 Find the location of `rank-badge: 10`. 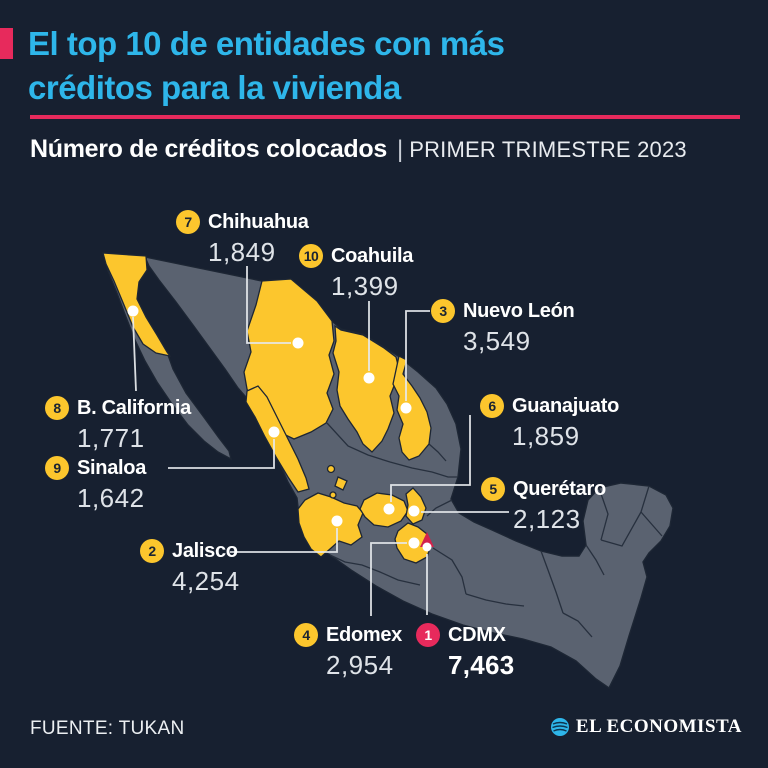

rank-badge: 10 is located at coordinates (311, 256).